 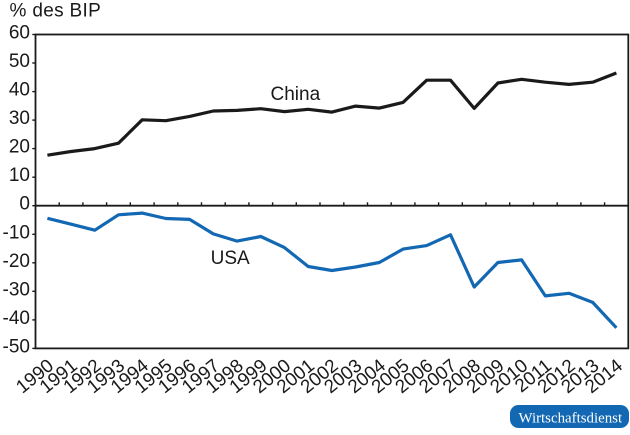 What do you see at coordinates (19, 175) in the screenshot?
I see `svg-text: 10` at bounding box center [19, 175].